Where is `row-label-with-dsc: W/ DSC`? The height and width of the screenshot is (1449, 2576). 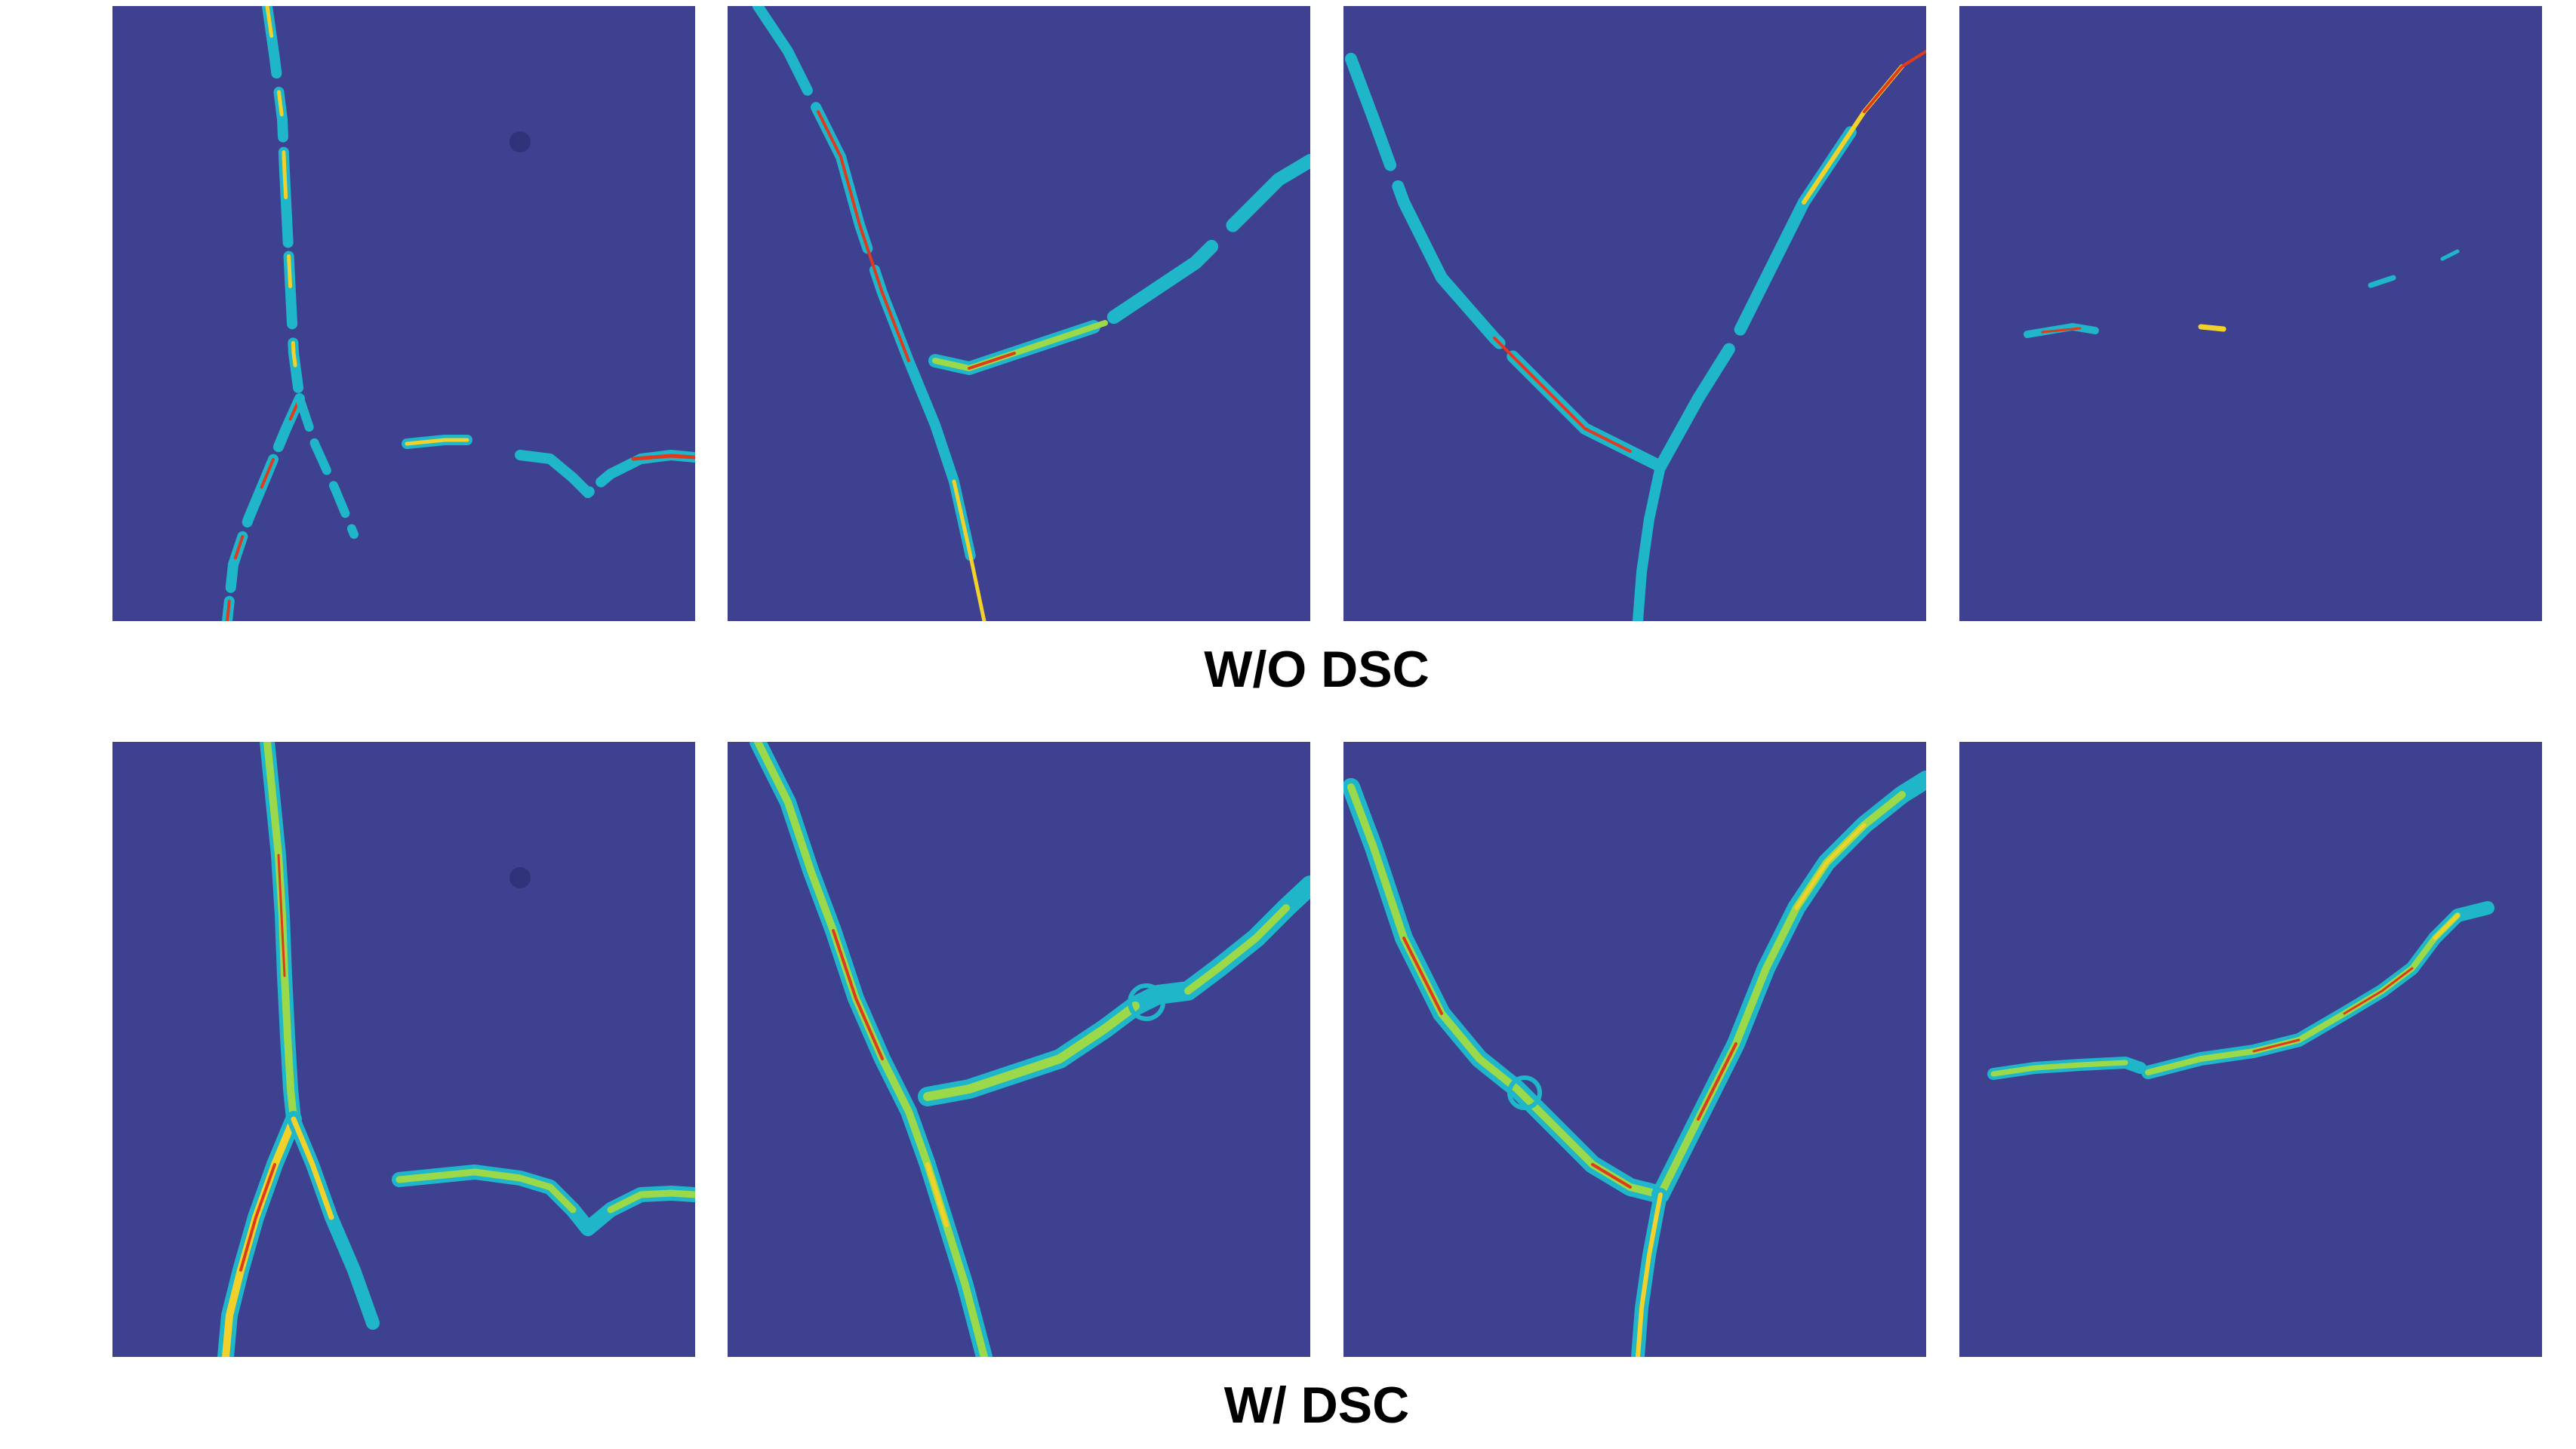
row-label-with-dsc: W/ DSC is located at coordinates (1316, 1405).